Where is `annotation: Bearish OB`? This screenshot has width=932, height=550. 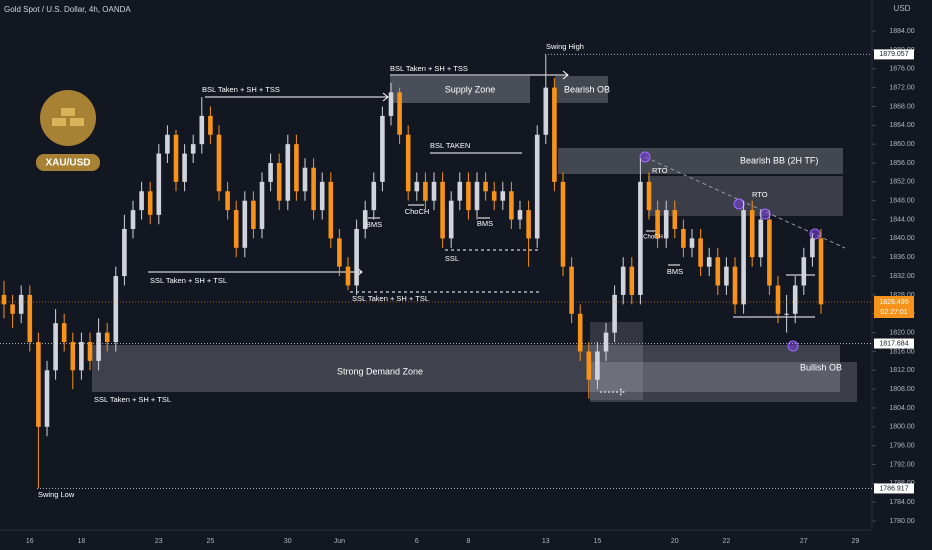
annotation: Bearish OB is located at coordinates (587, 89).